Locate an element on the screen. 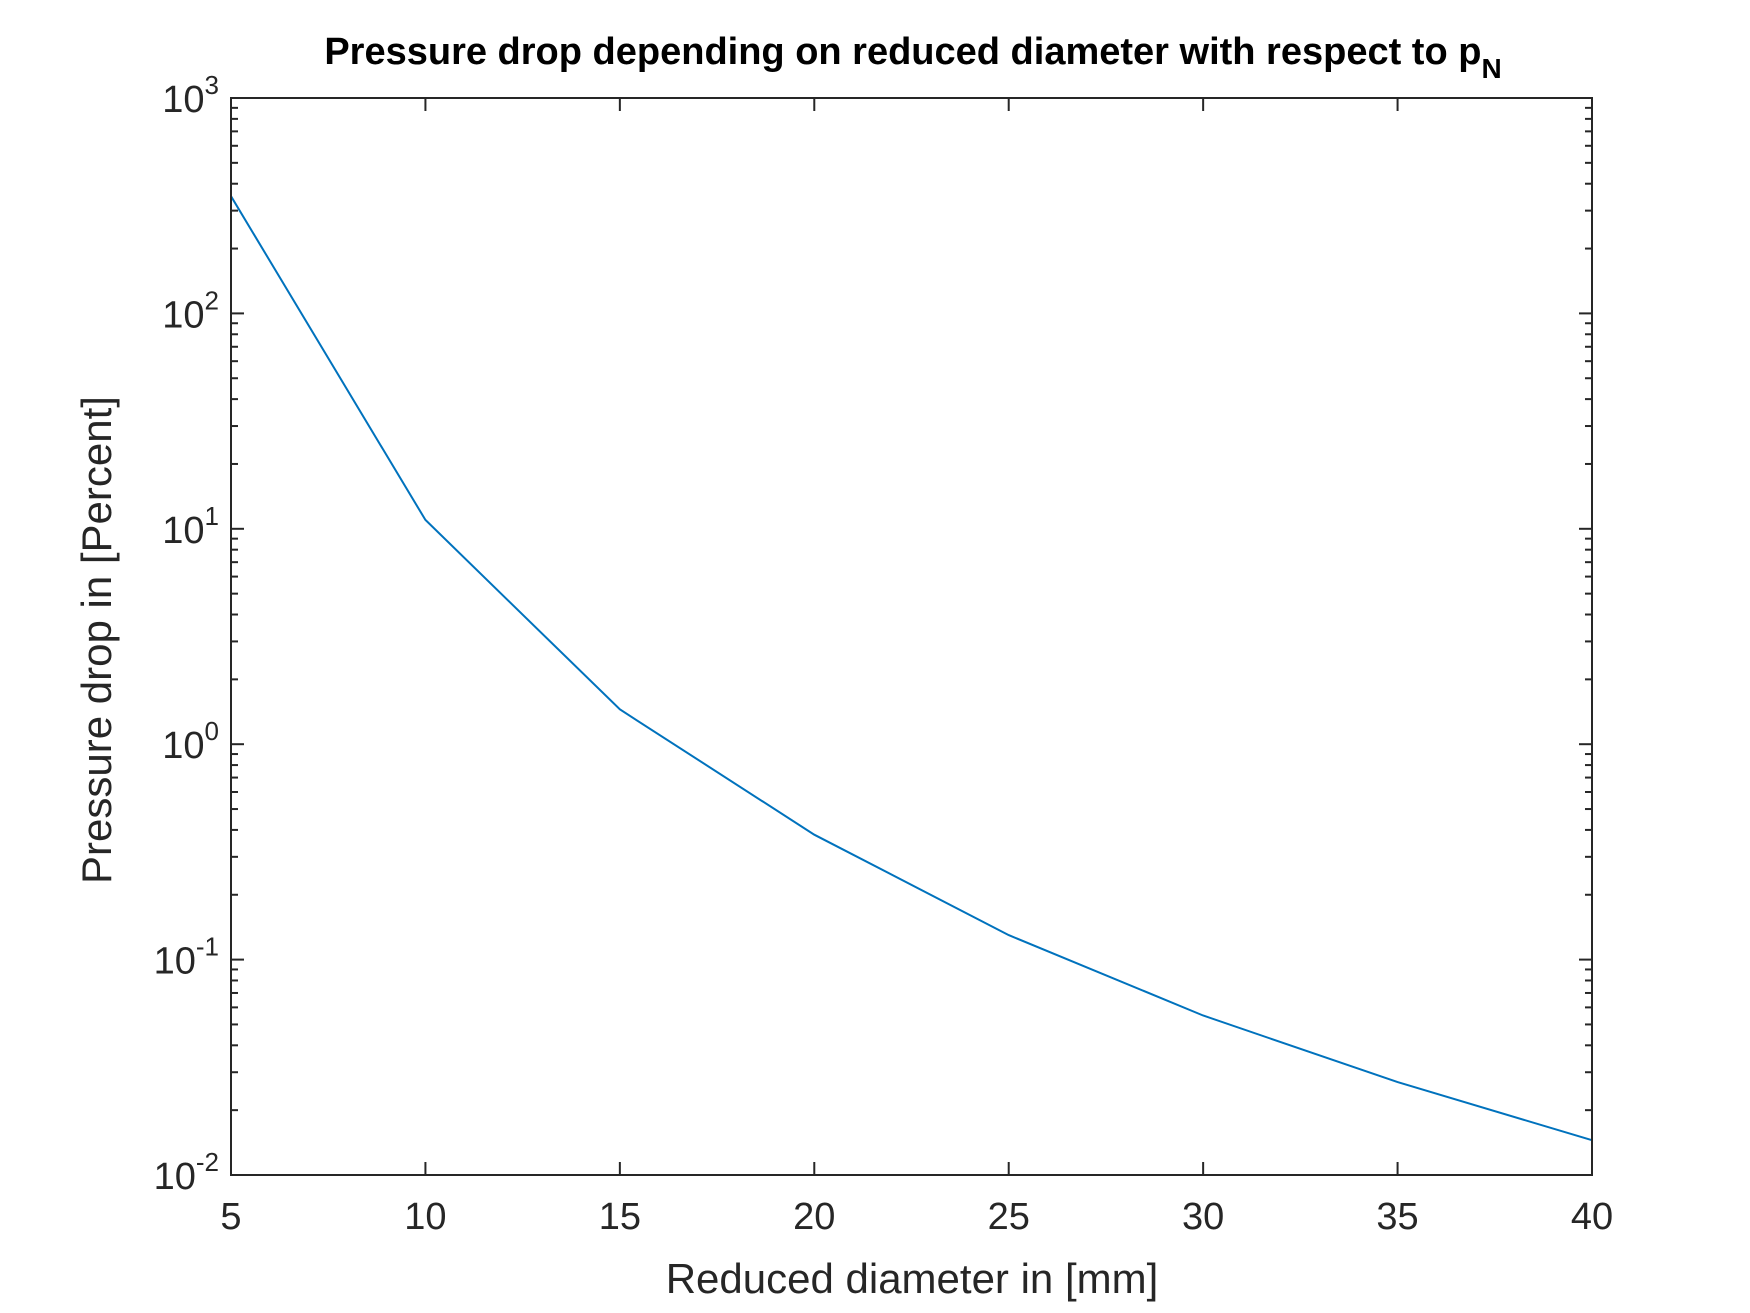 The width and height of the screenshot is (1750, 1313). y-tick-label: 10⁻² is located at coordinates (186, 1172).